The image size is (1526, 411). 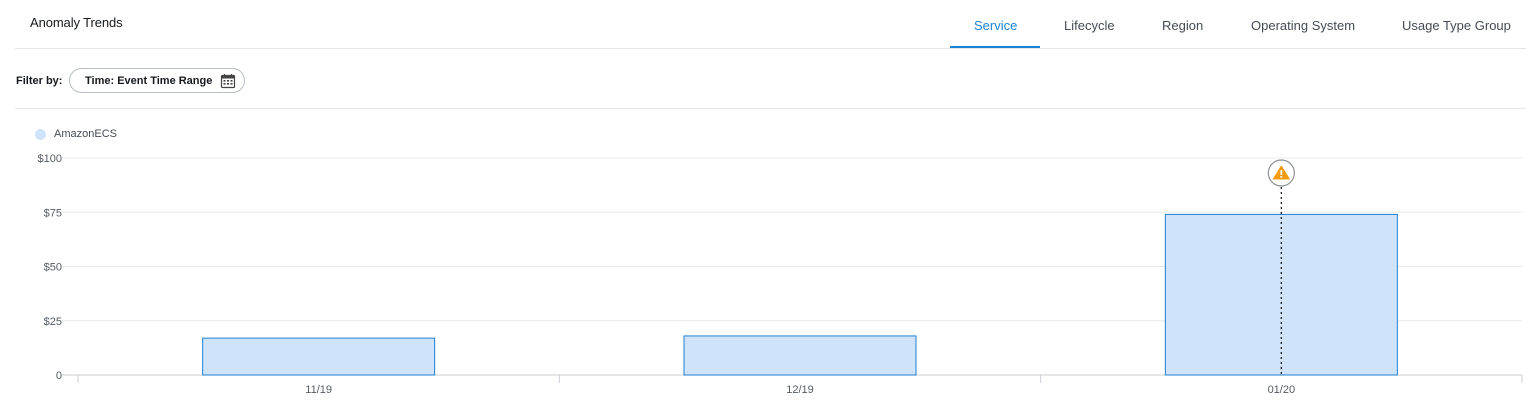 What do you see at coordinates (318, 390) in the screenshot?
I see `x-tick-label: 11/19` at bounding box center [318, 390].